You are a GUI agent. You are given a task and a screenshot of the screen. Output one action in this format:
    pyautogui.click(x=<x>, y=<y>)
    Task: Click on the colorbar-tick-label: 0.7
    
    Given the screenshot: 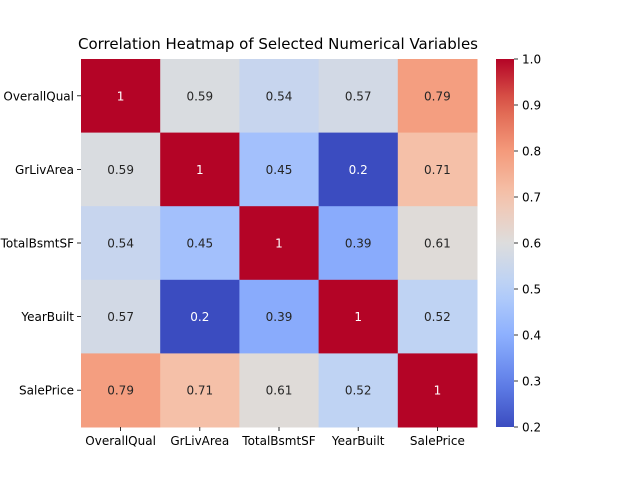 What is the action you would take?
    pyautogui.click(x=531, y=198)
    